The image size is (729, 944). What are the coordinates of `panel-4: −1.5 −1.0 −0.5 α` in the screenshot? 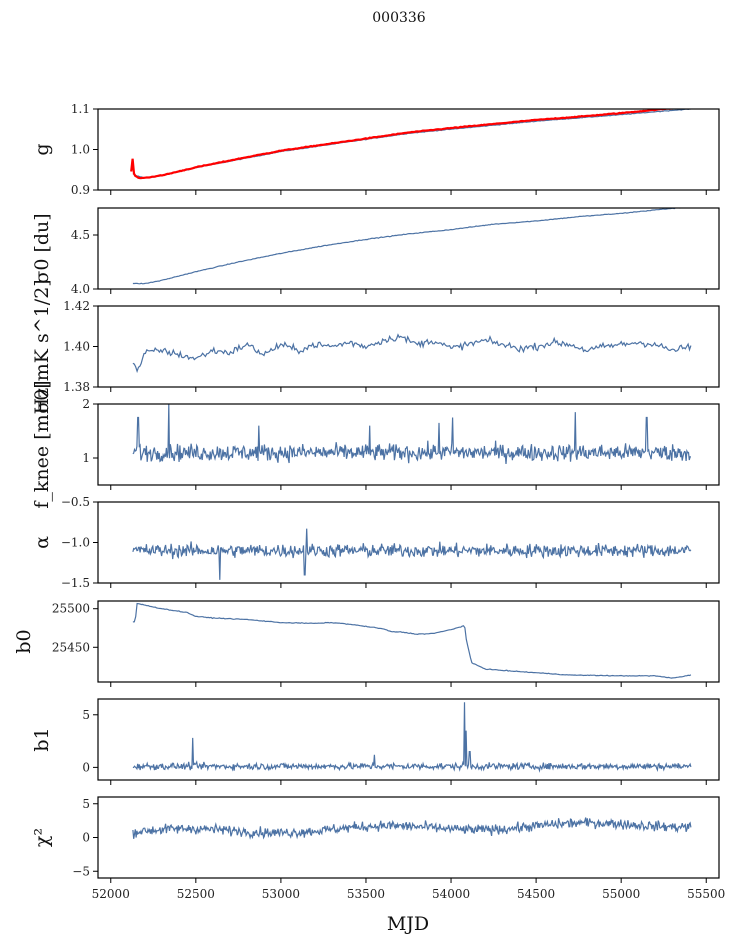 It's located at (375, 542).